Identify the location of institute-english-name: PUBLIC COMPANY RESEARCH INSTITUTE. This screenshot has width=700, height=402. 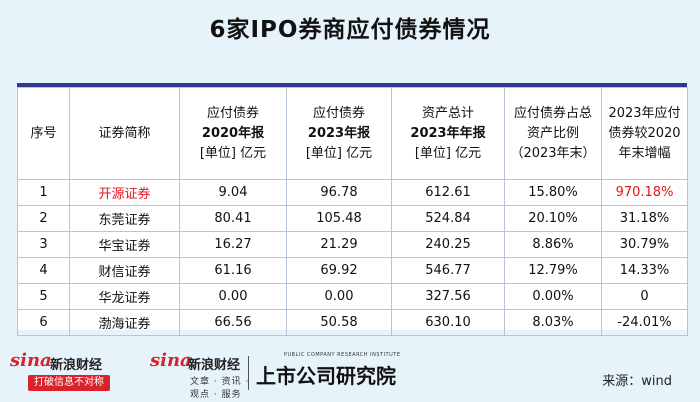
(342, 355).